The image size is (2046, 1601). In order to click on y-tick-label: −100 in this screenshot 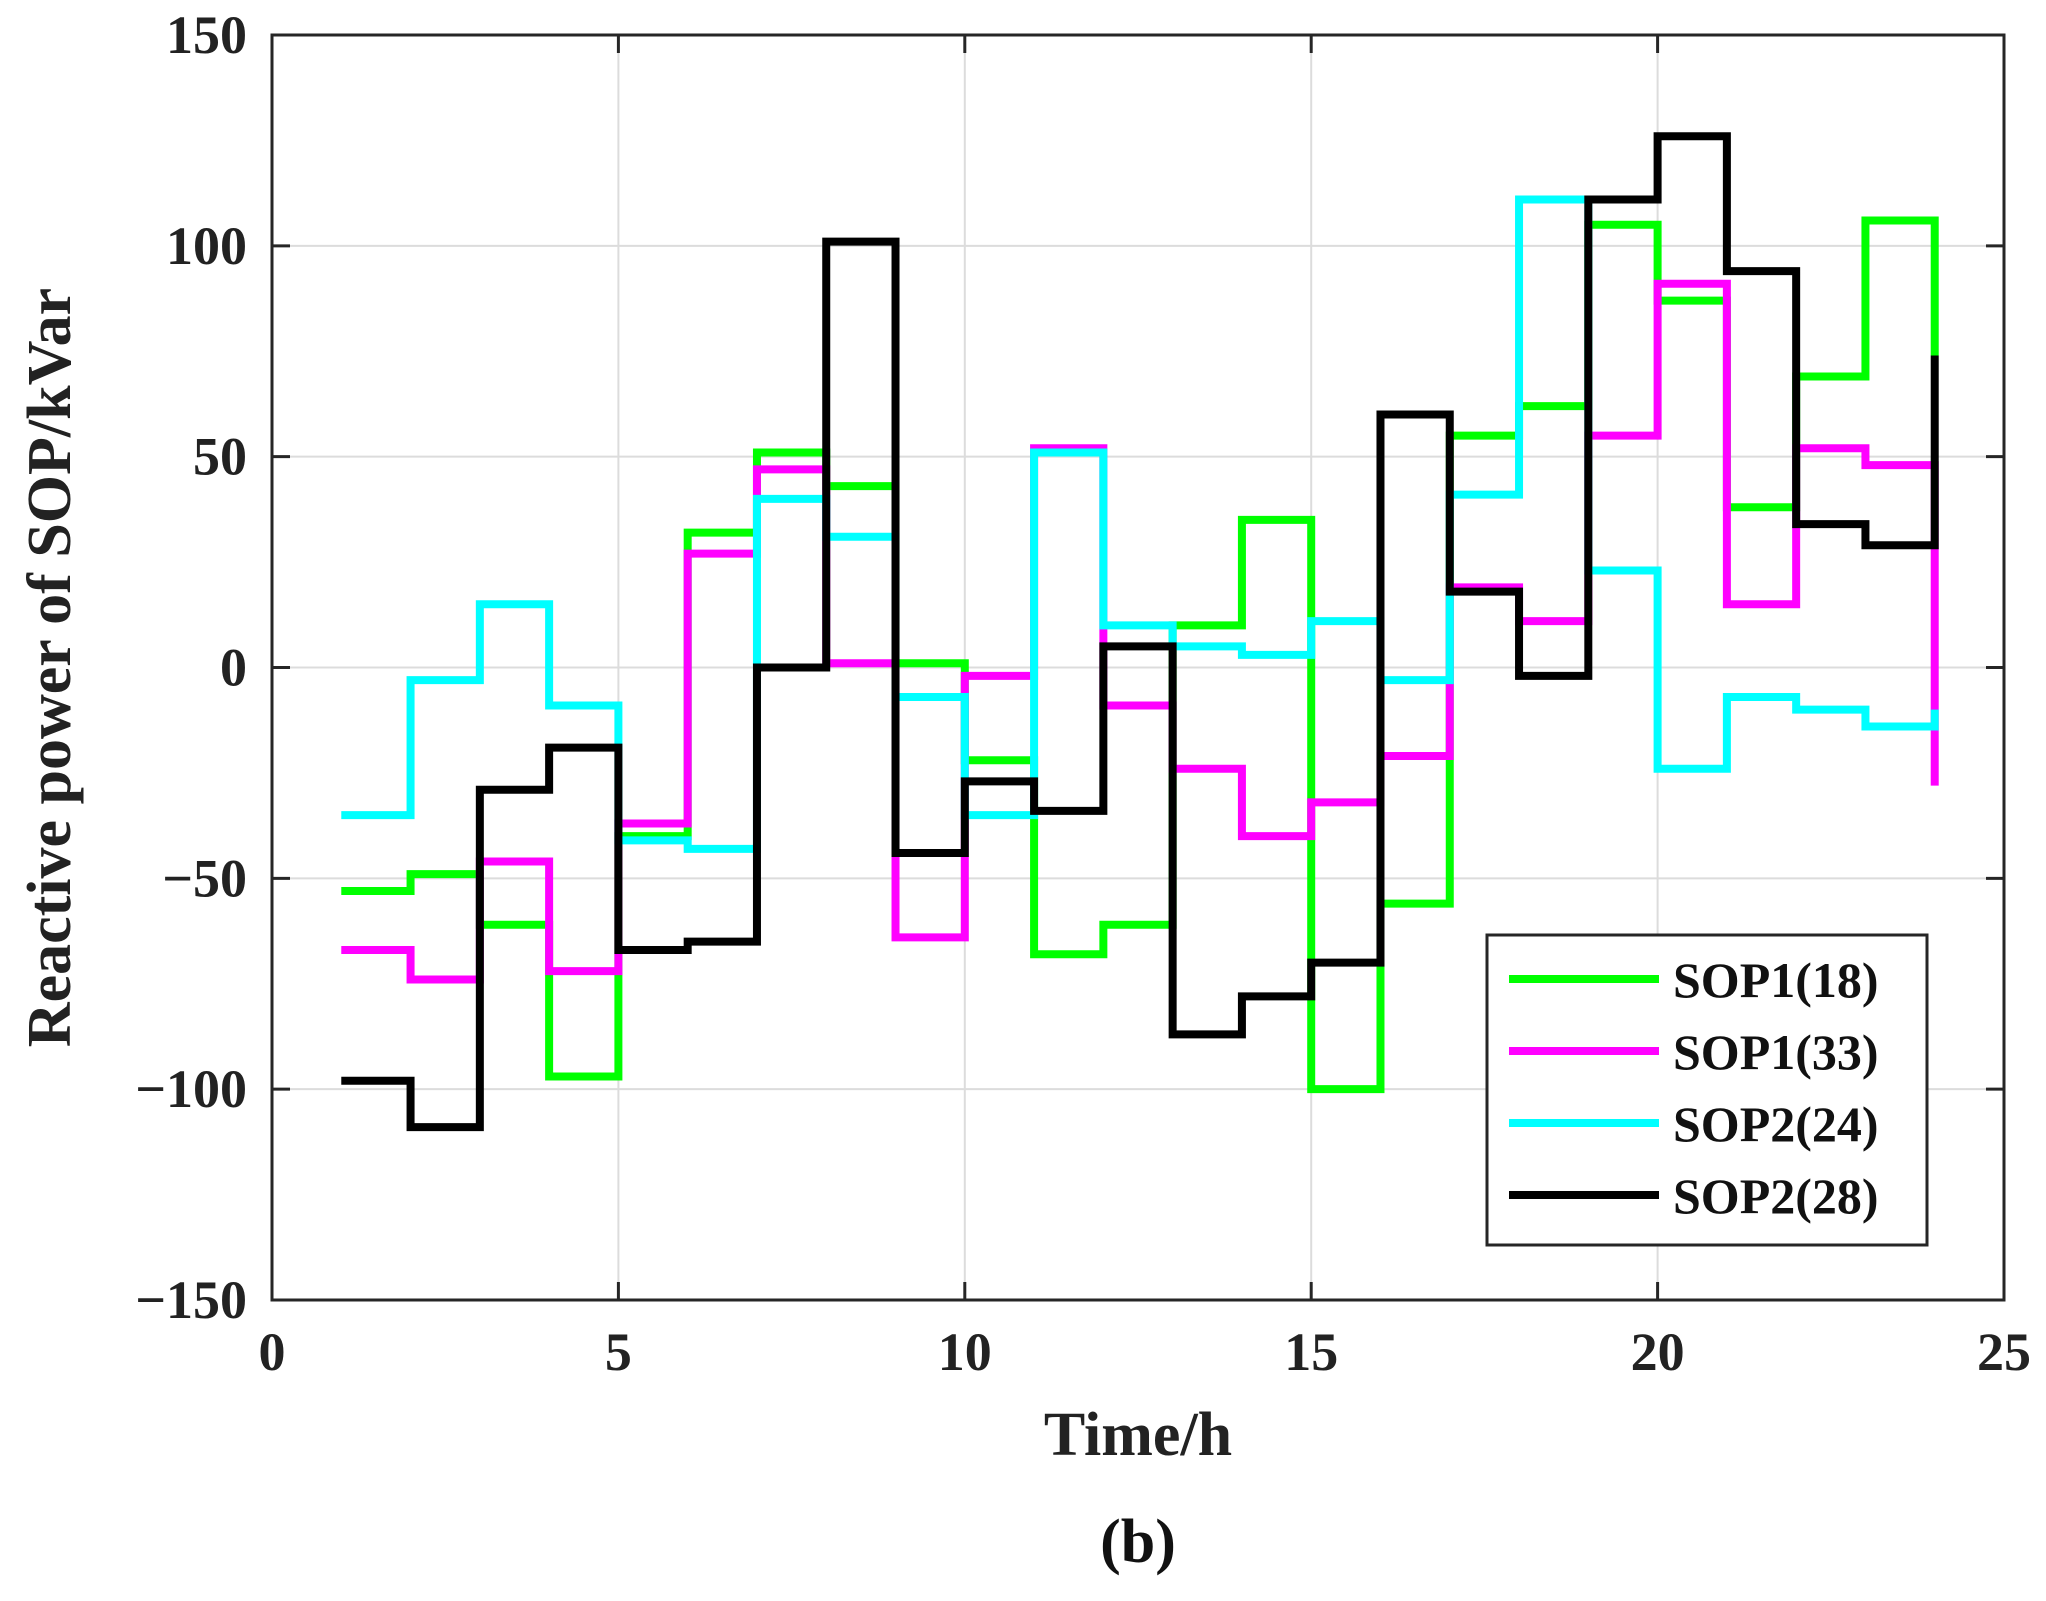, I will do `click(191, 1089)`.